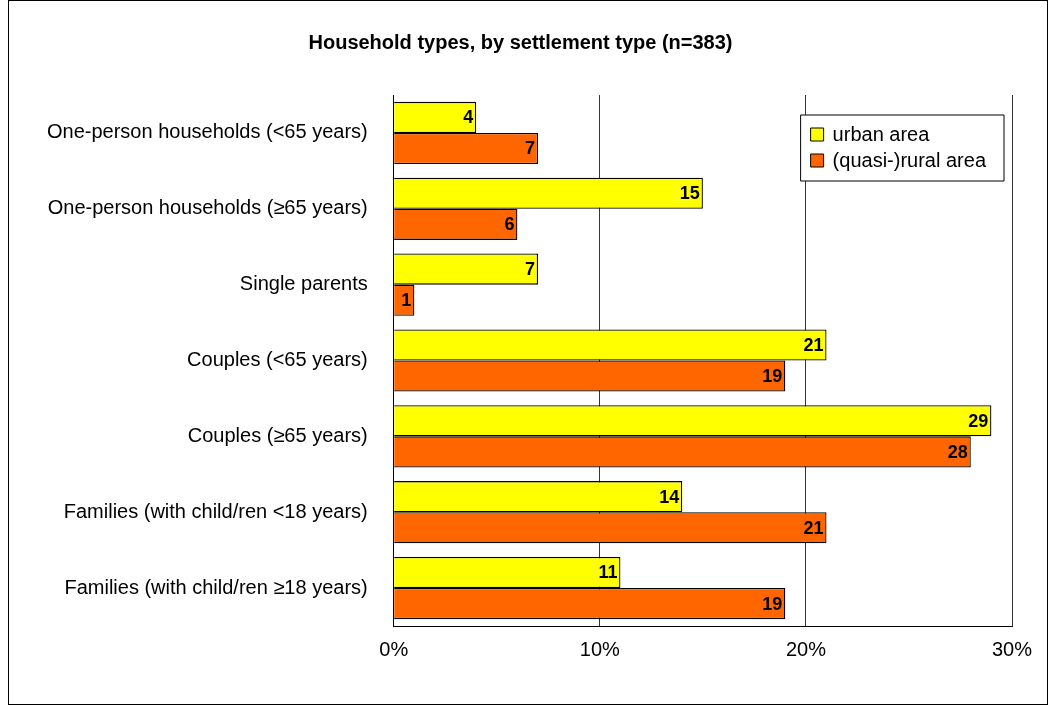 Image resolution: width=1051 pixels, height=707 pixels. Describe the element at coordinates (509, 224) in the screenshot. I see `data-label: 6` at that location.